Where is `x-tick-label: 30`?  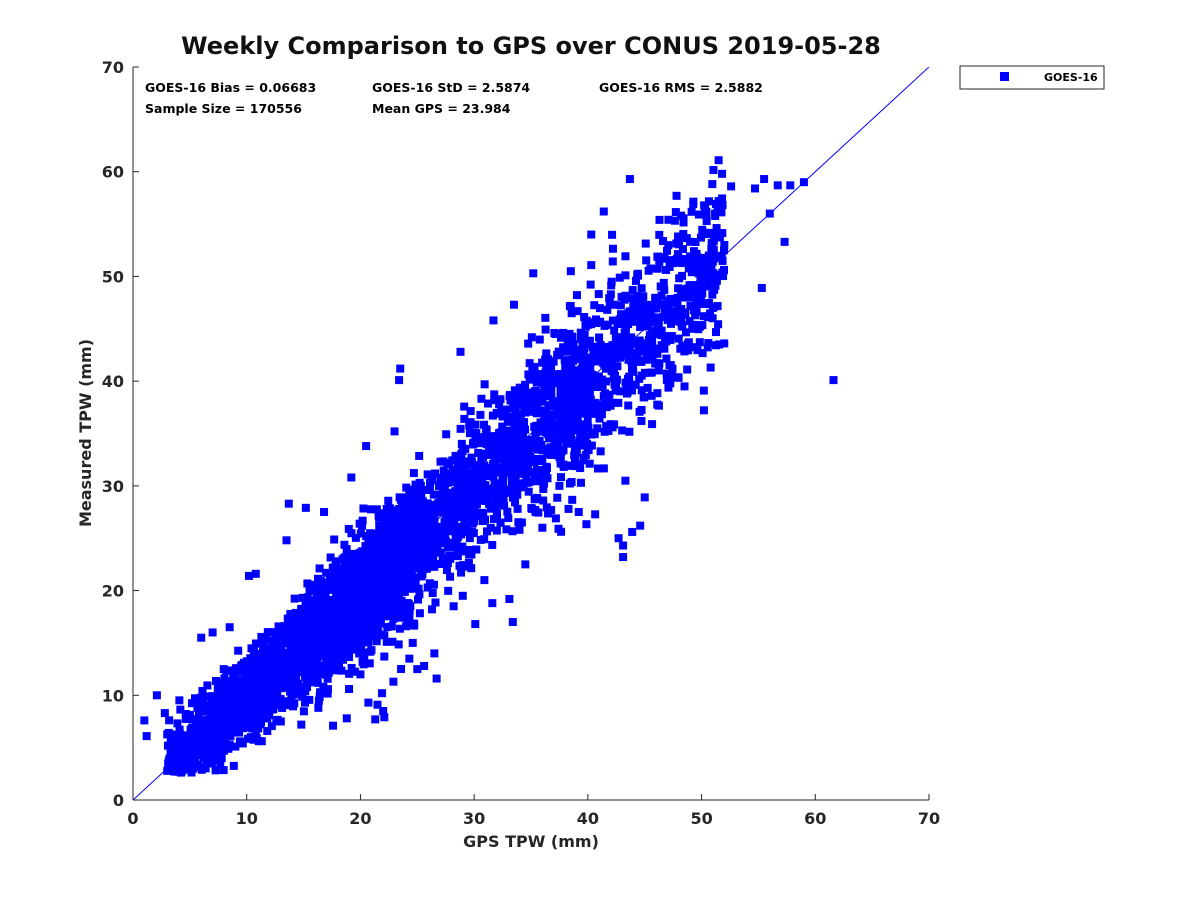
x-tick-label: 30 is located at coordinates (474, 818).